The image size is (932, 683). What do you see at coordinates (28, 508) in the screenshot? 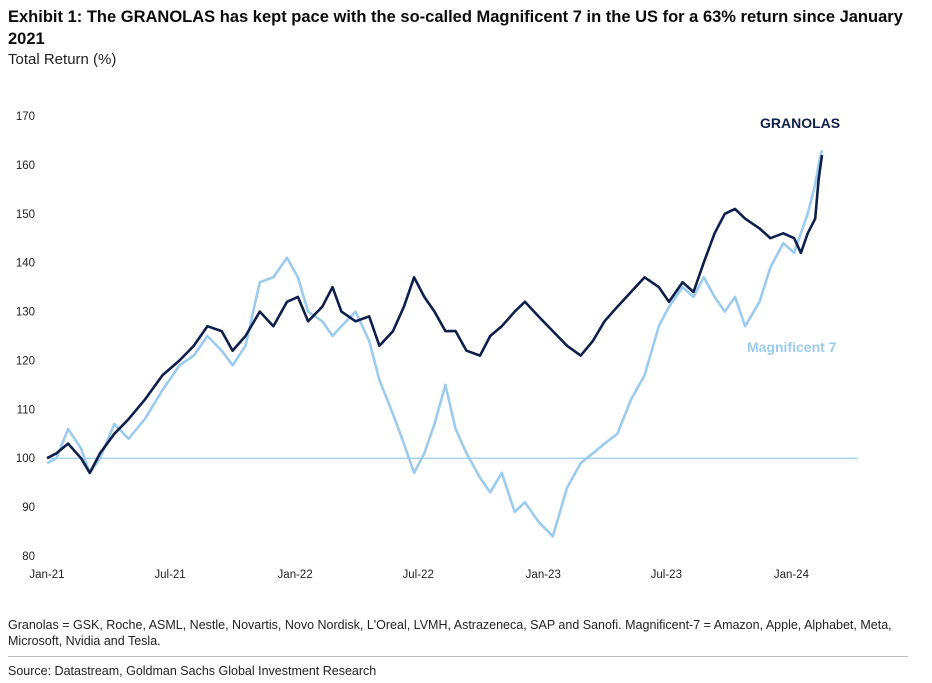
I see `y-tick-label: 90` at bounding box center [28, 508].